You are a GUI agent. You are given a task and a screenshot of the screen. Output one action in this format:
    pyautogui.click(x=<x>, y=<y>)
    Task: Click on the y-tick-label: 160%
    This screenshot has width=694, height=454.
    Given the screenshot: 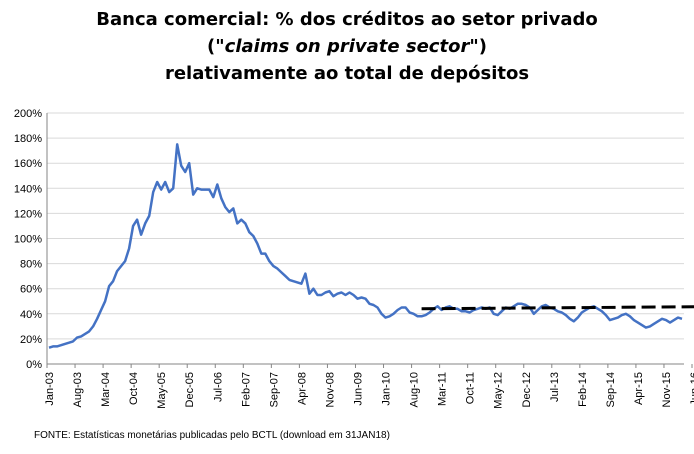 What is the action you would take?
    pyautogui.click(x=28, y=164)
    